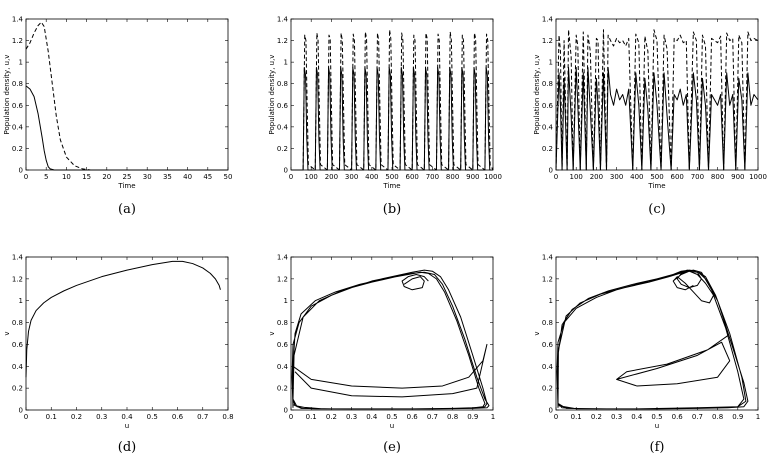 The image size is (768, 462). I want to click on x-tick-label: 900, so click(737, 177).